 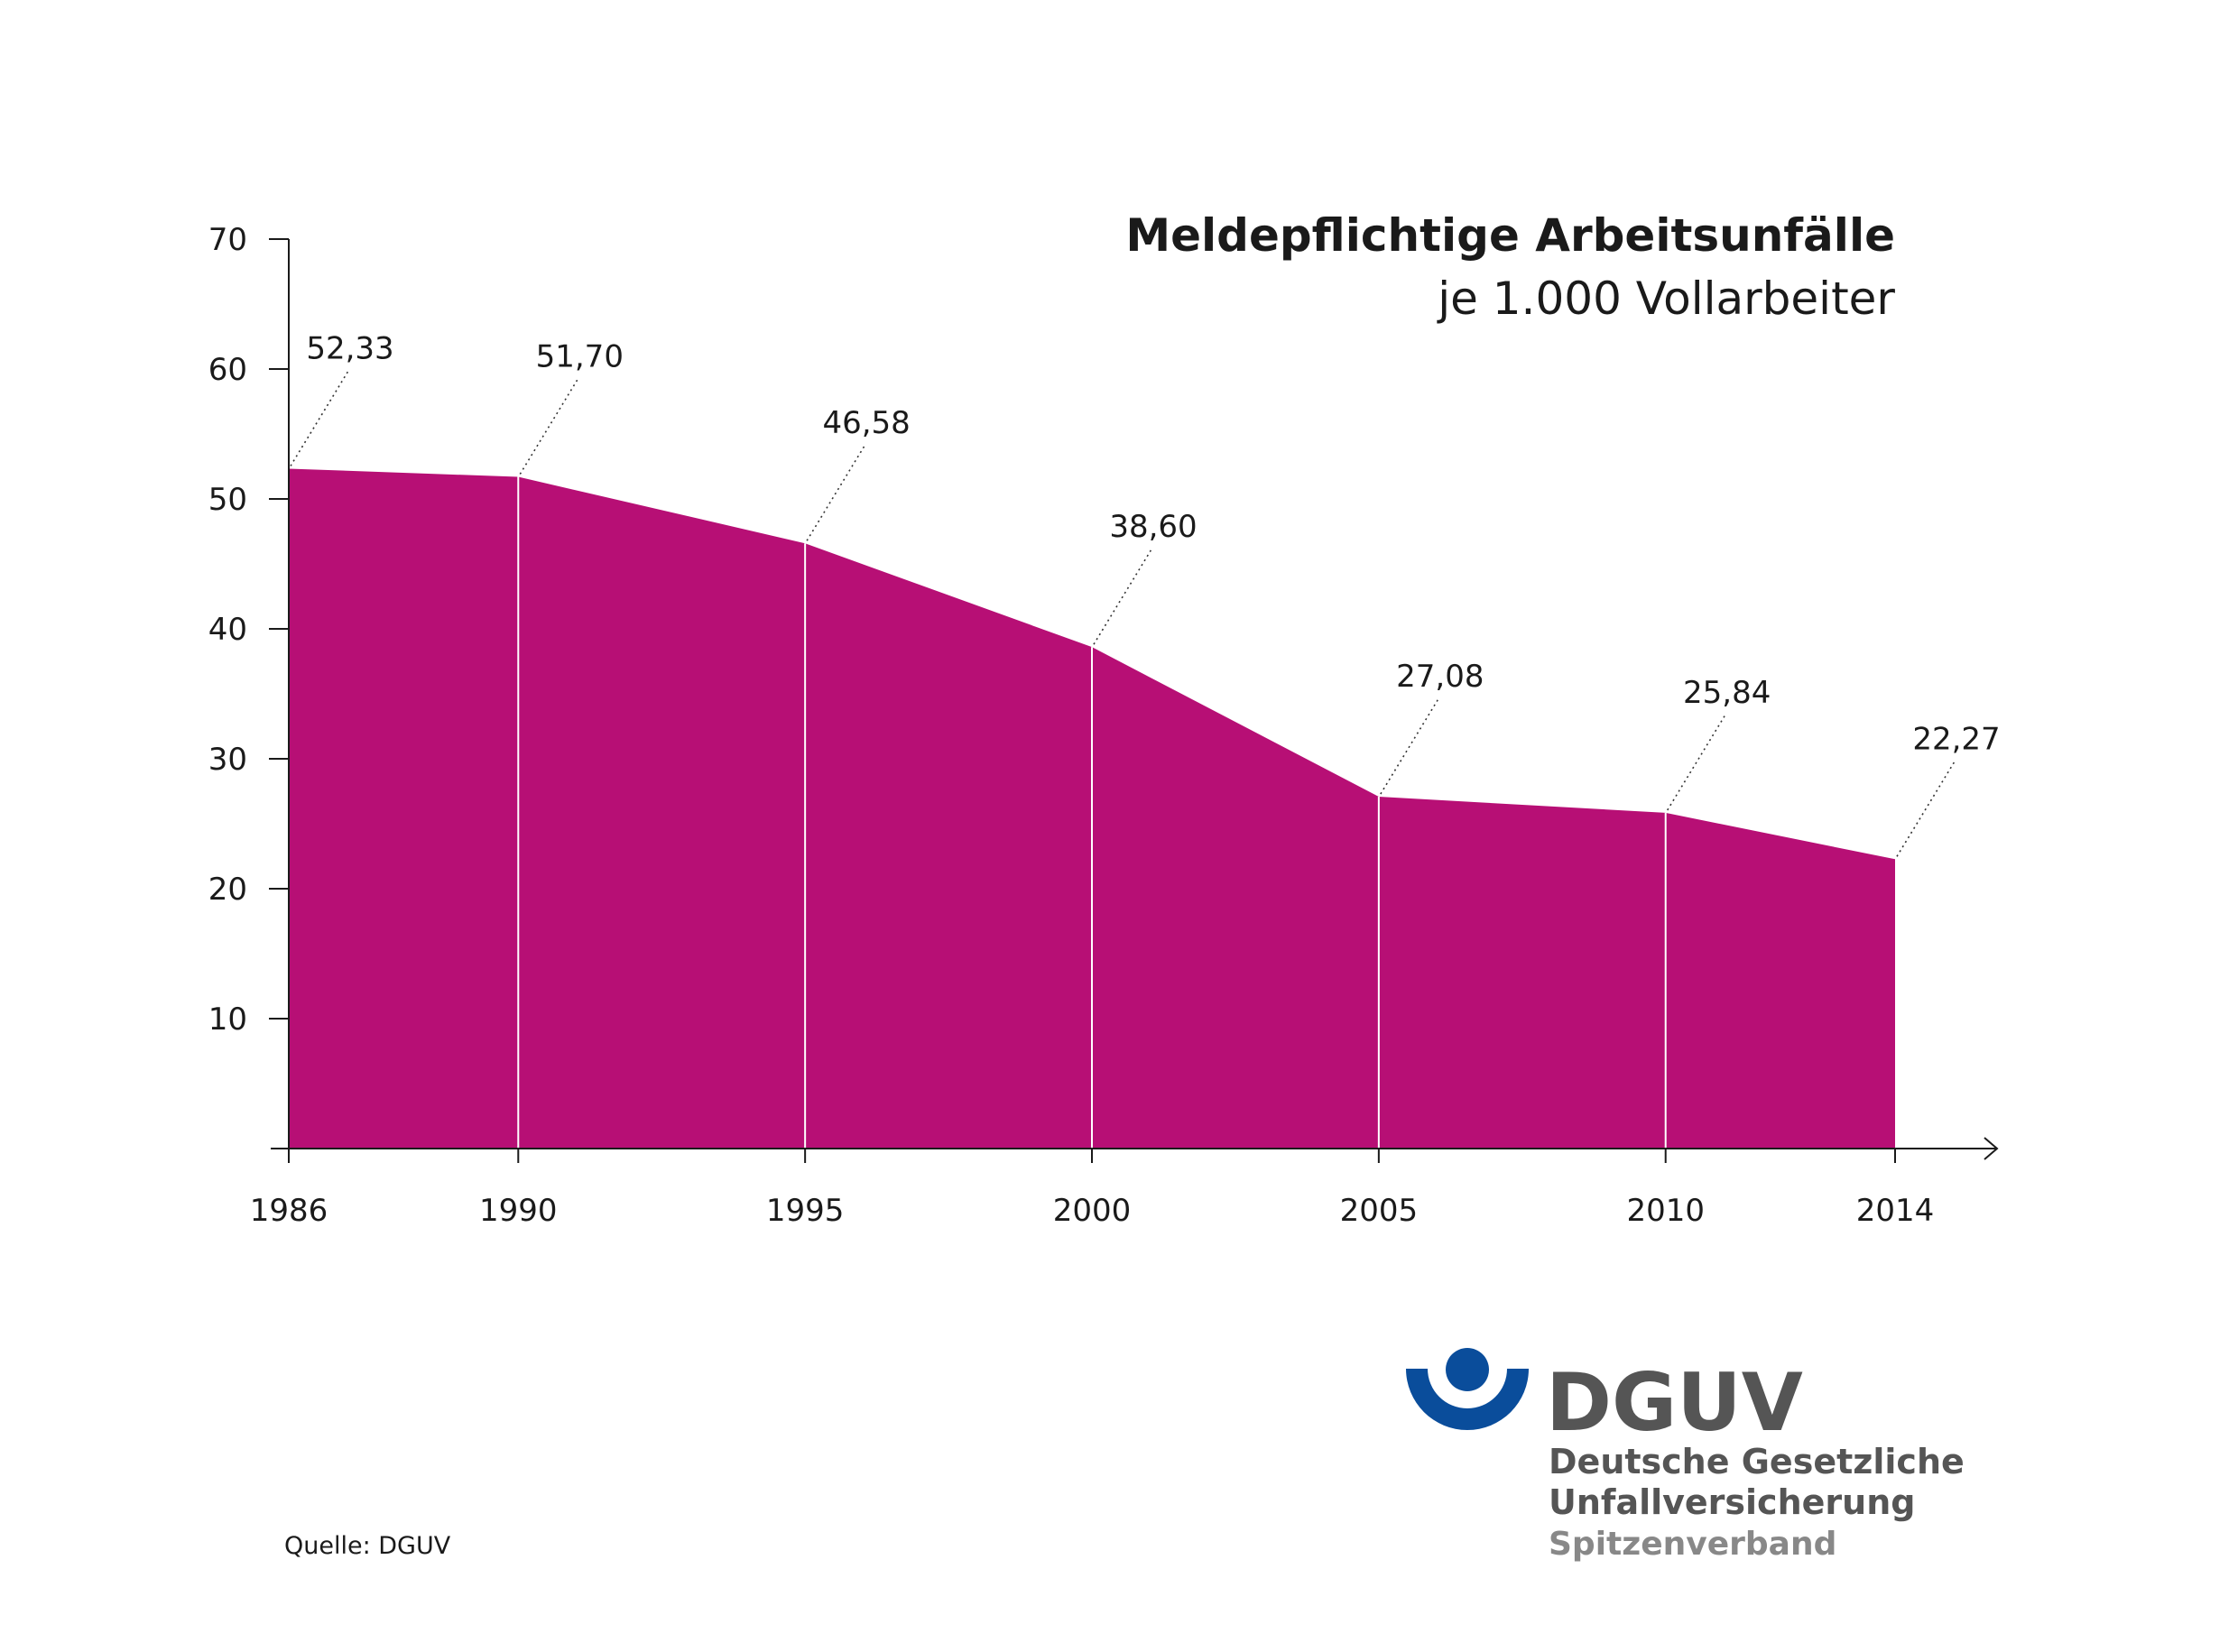 What do you see at coordinates (1674, 1402) in the screenshot?
I see `logo-wordmark: DGUV` at bounding box center [1674, 1402].